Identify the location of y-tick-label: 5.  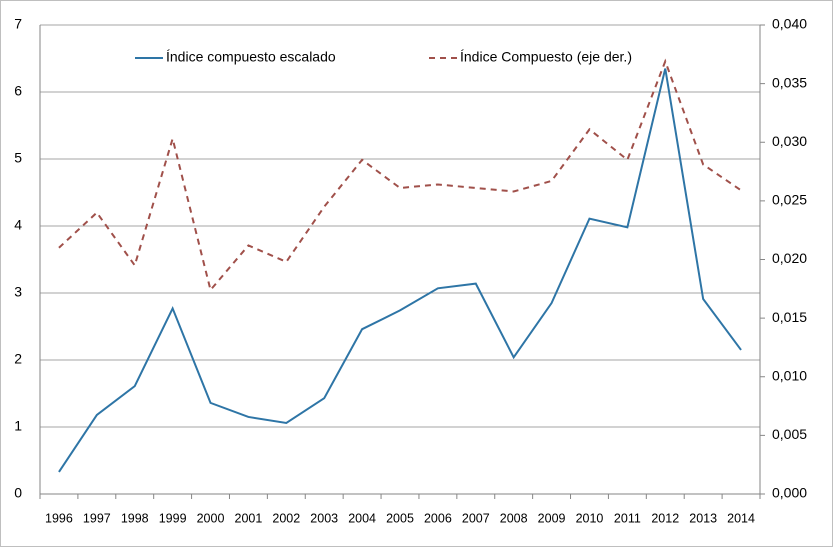
(18, 158).